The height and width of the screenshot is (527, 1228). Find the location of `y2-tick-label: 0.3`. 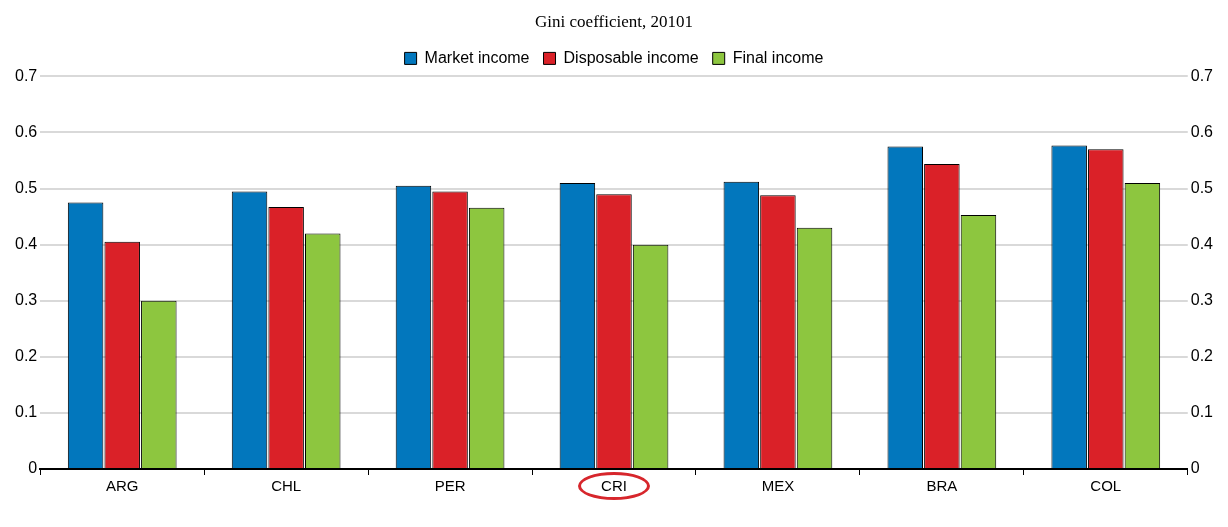

y2-tick-label: 0.3 is located at coordinates (1202, 300).